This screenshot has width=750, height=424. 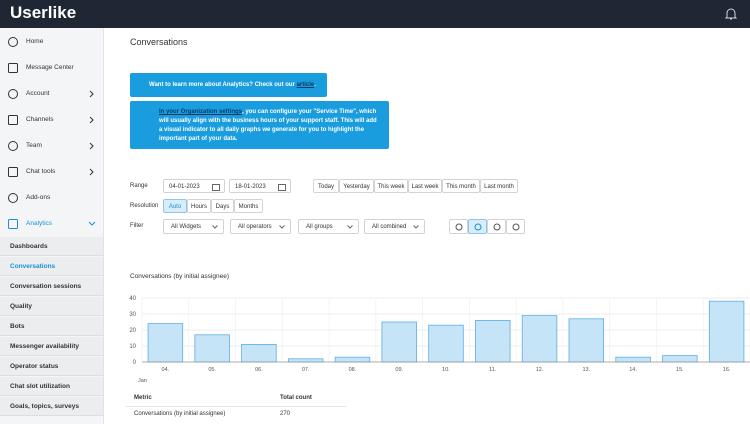 What do you see at coordinates (51, 94) in the screenshot?
I see `nav-item: Account` at bounding box center [51, 94].